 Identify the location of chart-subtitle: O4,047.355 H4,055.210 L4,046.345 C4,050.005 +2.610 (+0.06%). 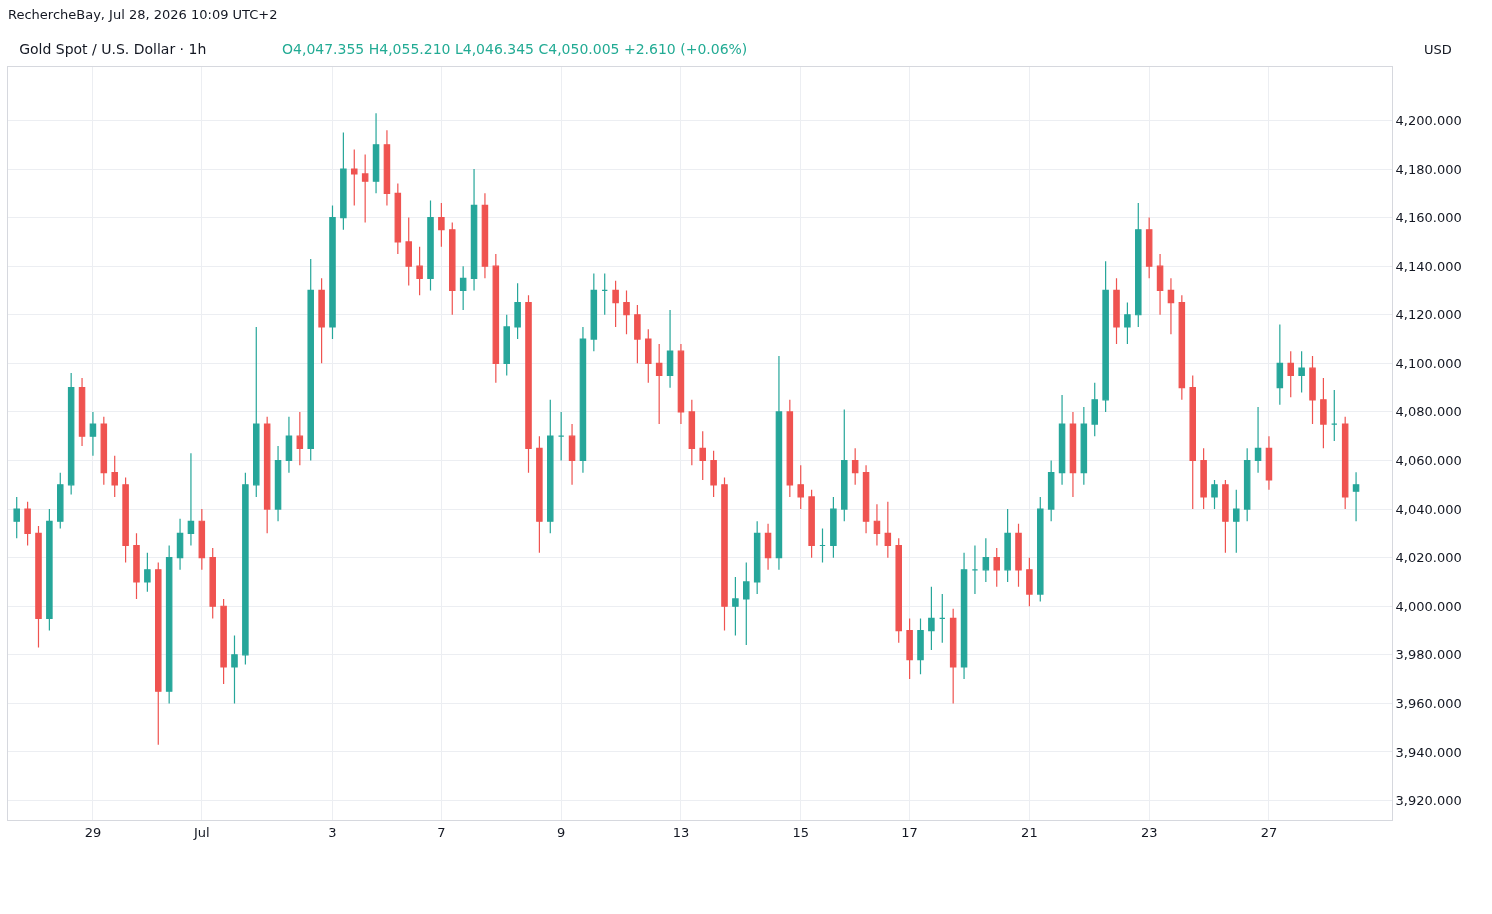
(515, 49).